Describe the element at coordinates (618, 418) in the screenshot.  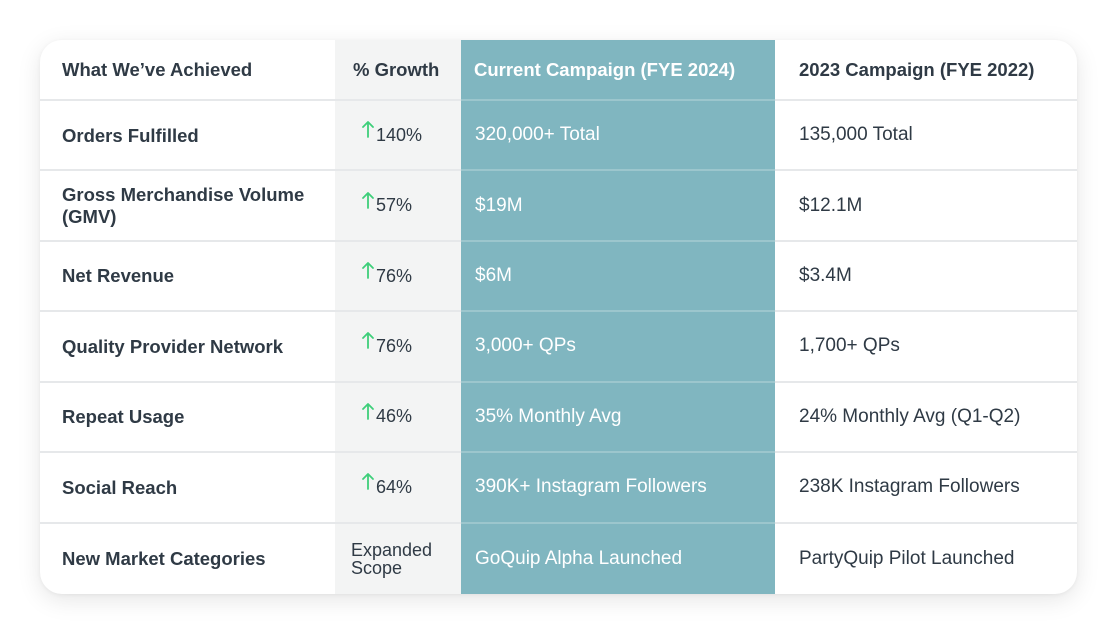
I see `current-value: 35% Monthly Avg` at that location.